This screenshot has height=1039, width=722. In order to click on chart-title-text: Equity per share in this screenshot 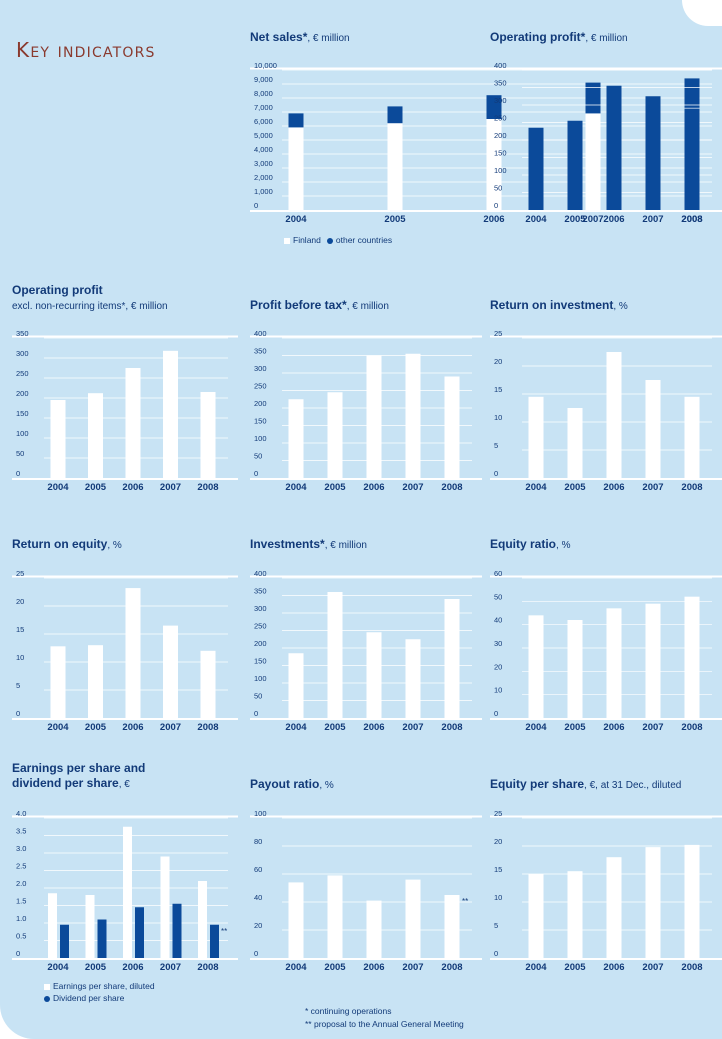, I will do `click(537, 784)`.